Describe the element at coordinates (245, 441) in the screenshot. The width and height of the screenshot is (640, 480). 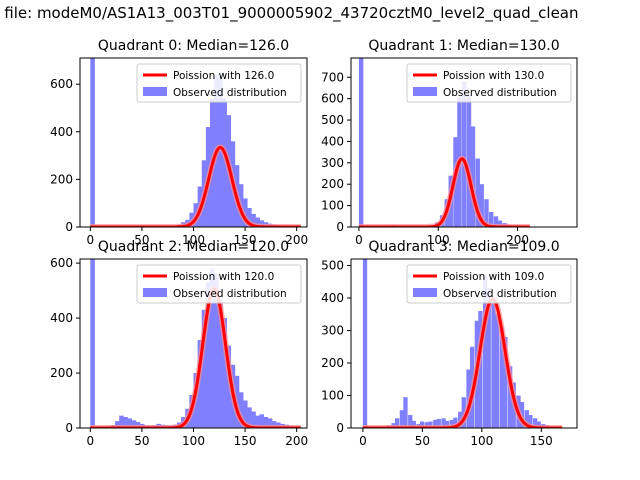
I see `x-tick-label: 150` at that location.